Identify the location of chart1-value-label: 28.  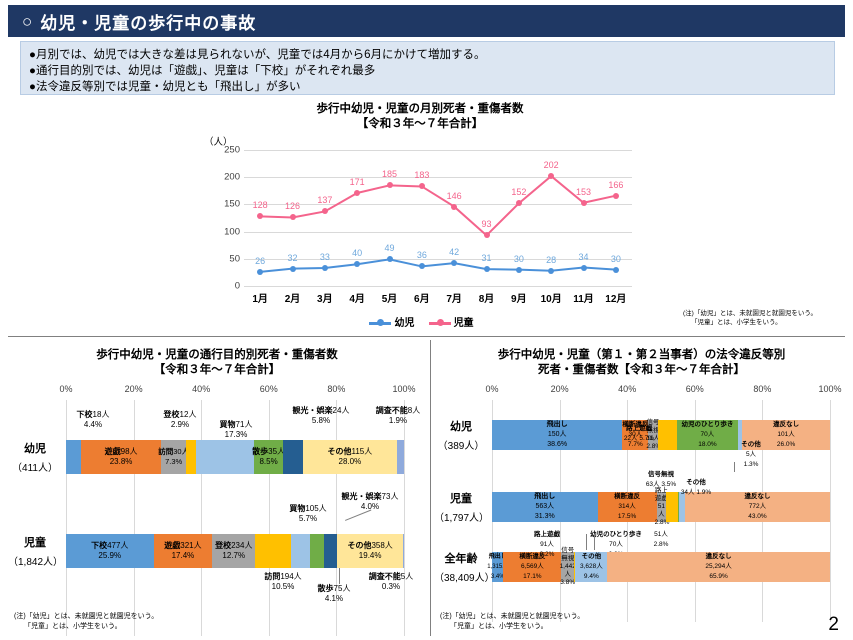
(551, 259).